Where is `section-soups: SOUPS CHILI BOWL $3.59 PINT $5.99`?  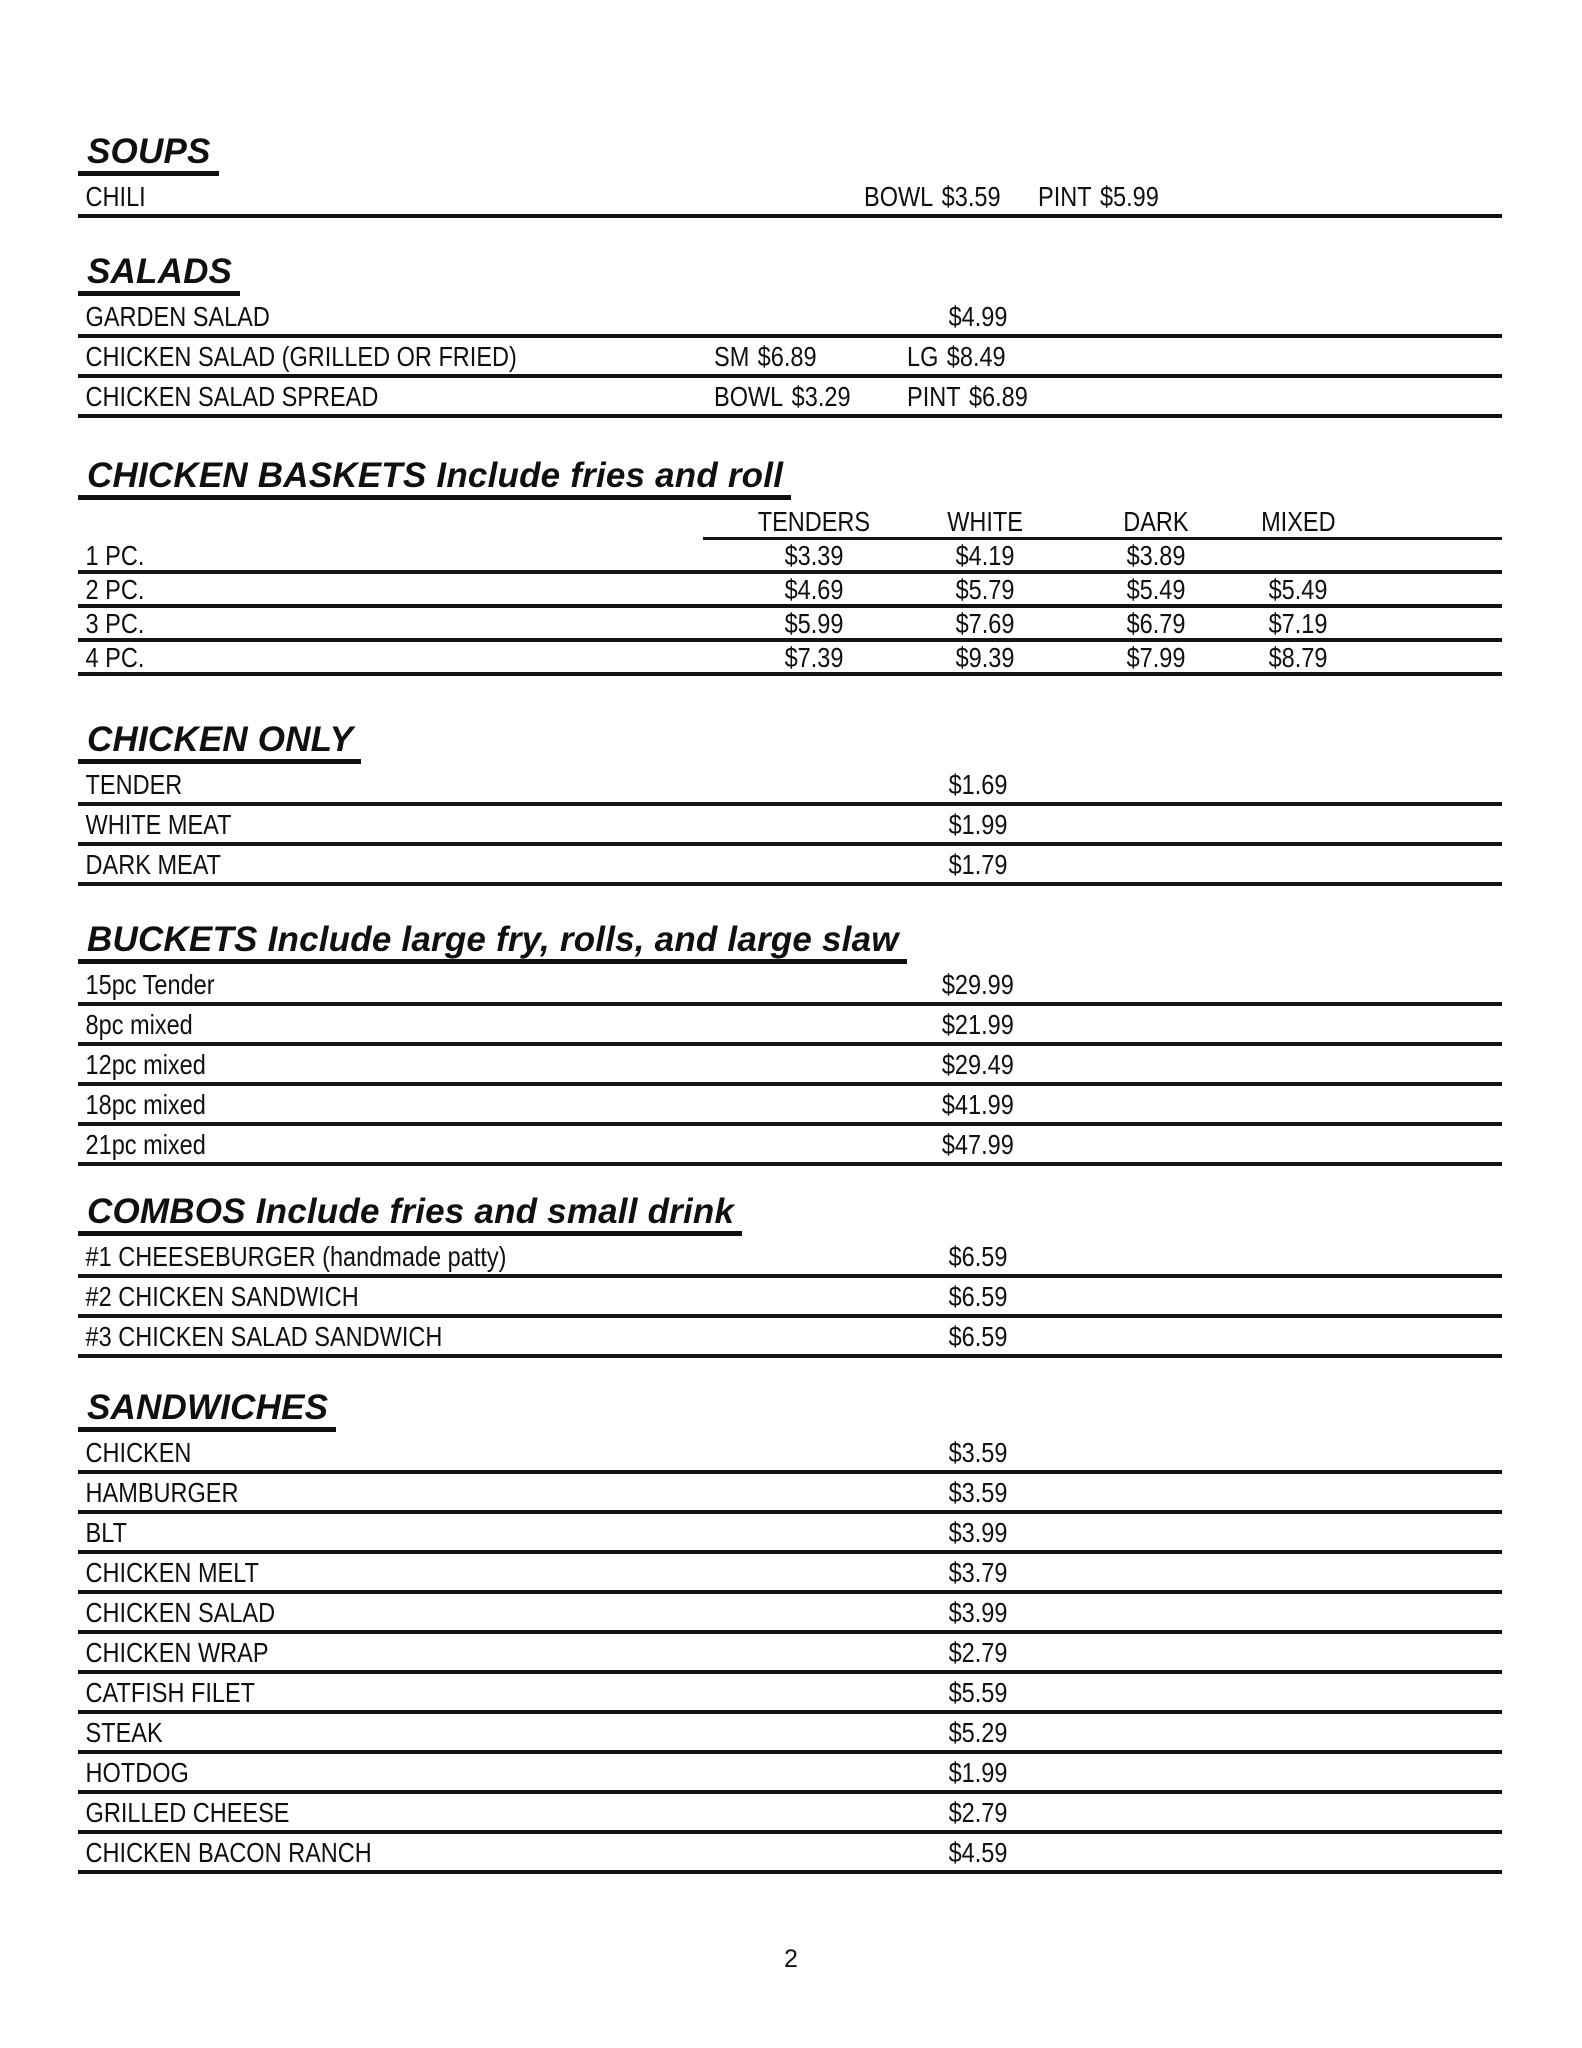 section-soups: SOUPS CHILI BOWL $3.59 PINT $5.99 is located at coordinates (790, 176).